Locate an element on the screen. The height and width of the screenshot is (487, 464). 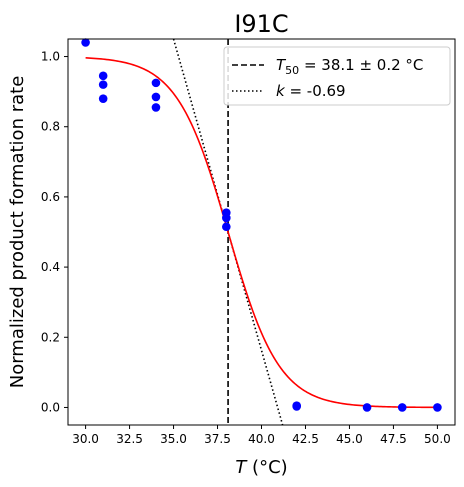
x-tick-label: 42.5 is located at coordinates (305, 439).